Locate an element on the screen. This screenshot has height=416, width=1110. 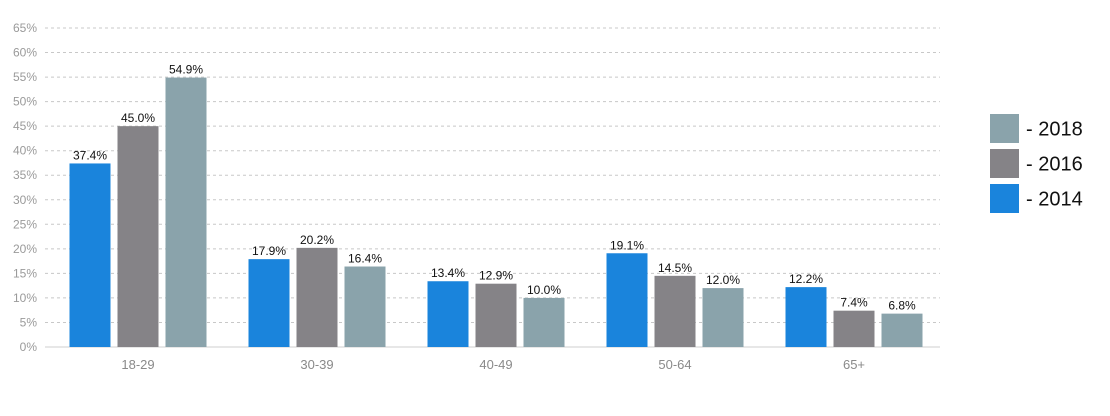
x-tick-label: 50-64 is located at coordinates (674, 364).